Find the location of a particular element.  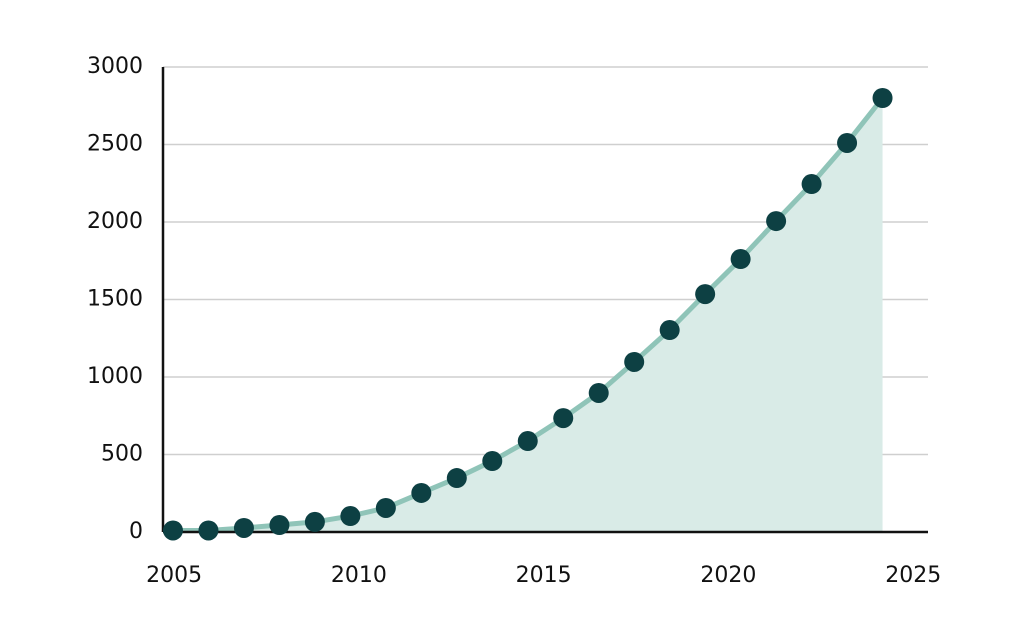

y-tick-label: 500 is located at coordinates (122, 454).